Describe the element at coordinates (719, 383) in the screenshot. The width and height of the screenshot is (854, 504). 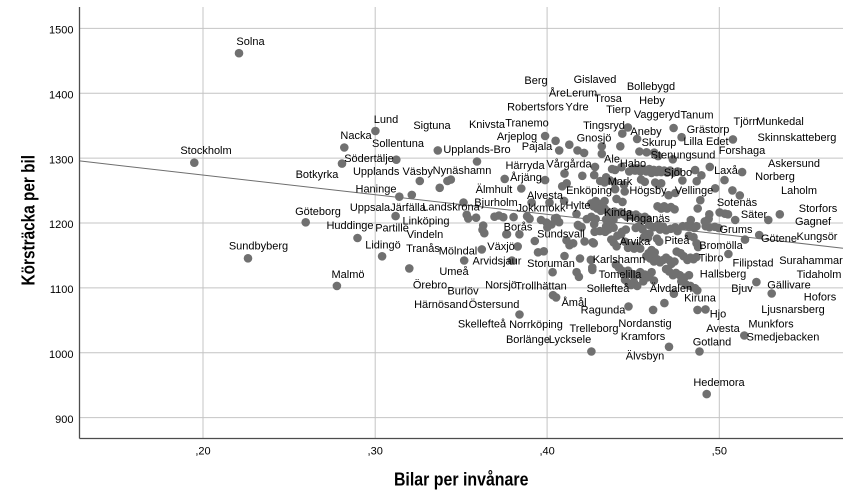
I see `svg-text: Hedemora` at that location.